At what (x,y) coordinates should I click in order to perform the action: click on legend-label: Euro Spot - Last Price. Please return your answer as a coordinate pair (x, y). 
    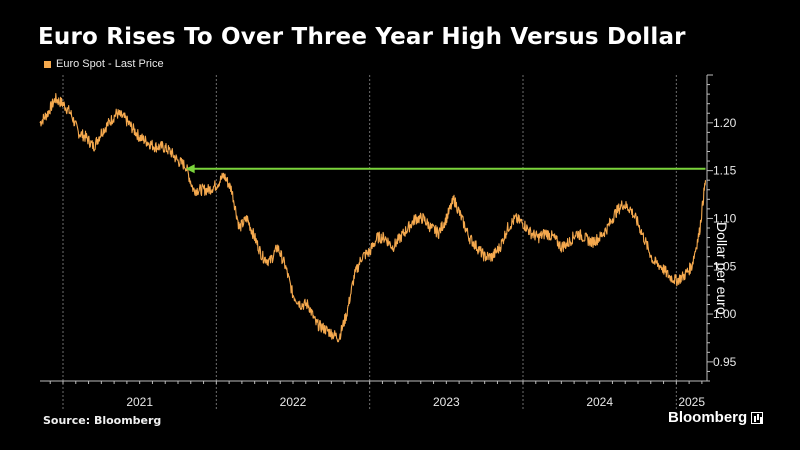
    Looking at the image, I should click on (110, 64).